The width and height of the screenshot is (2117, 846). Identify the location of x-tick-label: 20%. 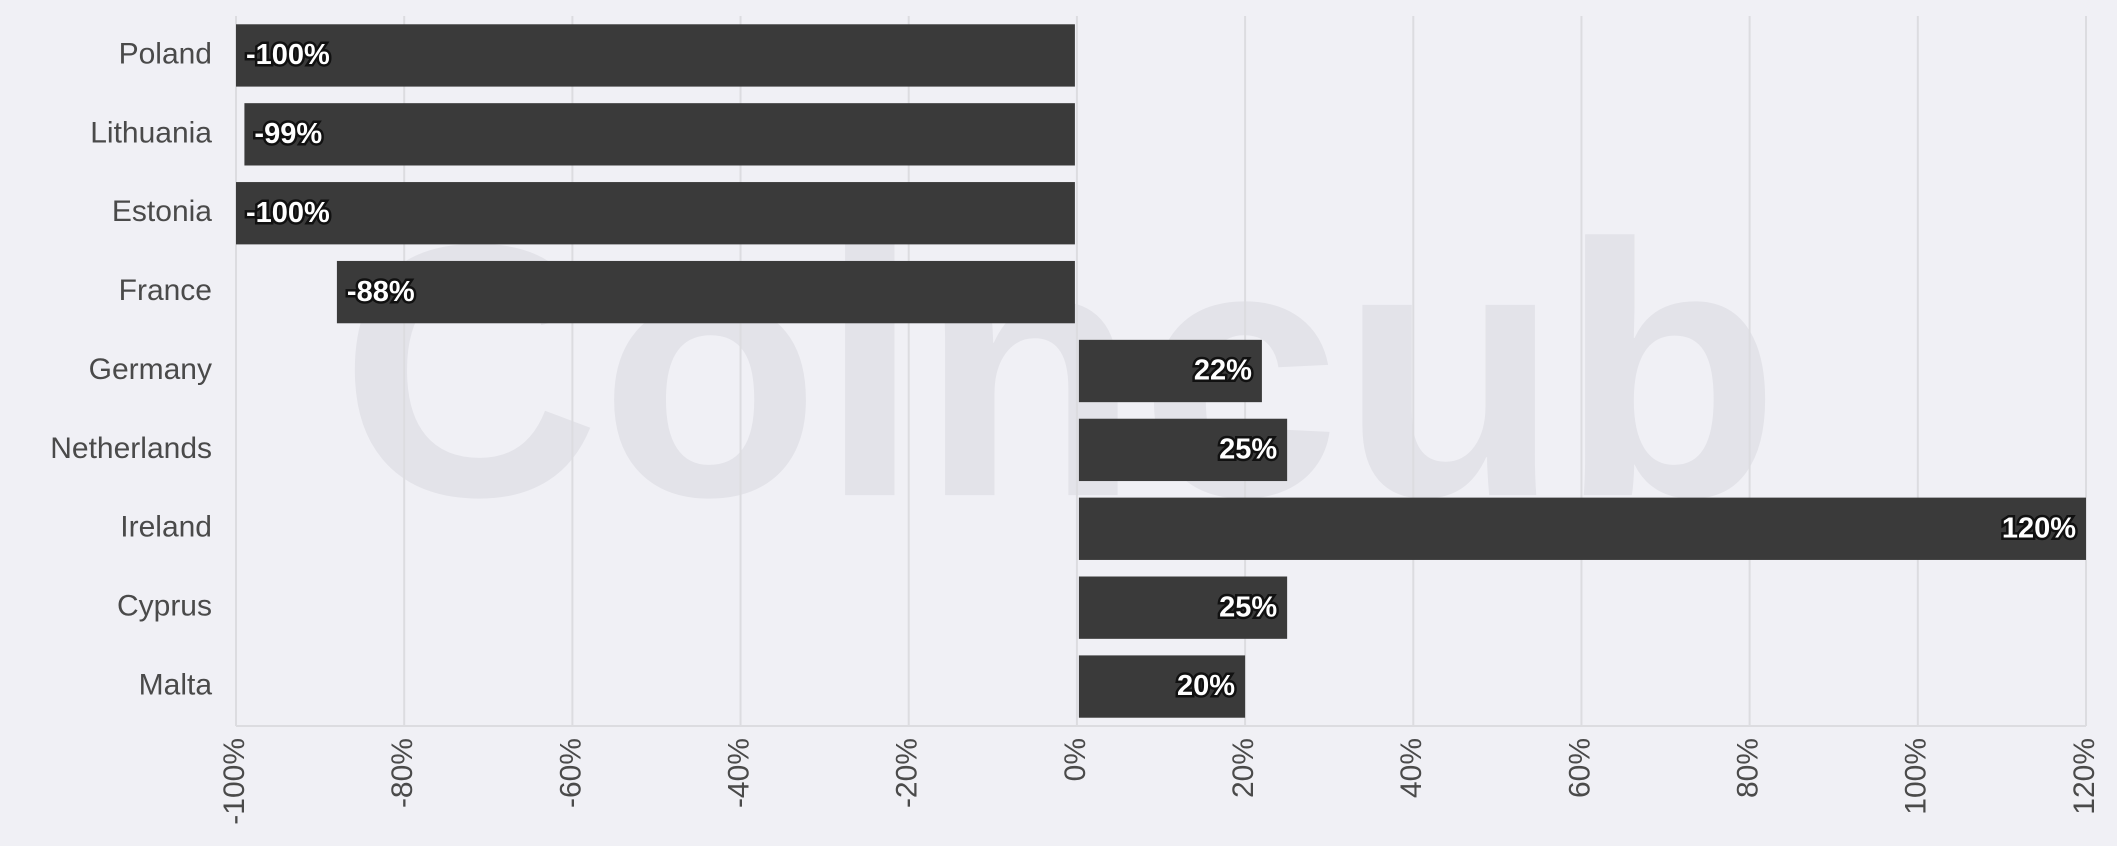
(1243, 768).